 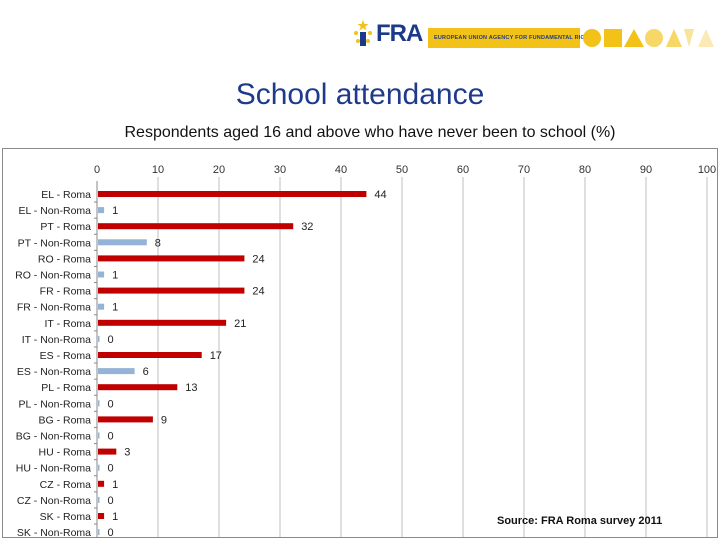 What do you see at coordinates (399, 33) in the screenshot?
I see `logo-text: FRA` at bounding box center [399, 33].